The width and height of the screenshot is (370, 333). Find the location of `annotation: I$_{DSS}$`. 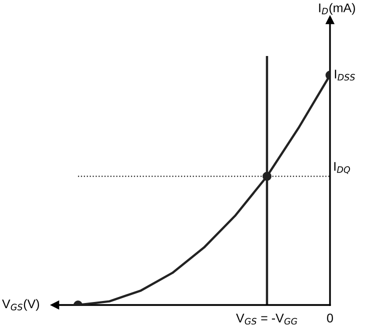

annotation: I$_{DSS}$ is located at coordinates (344, 75).